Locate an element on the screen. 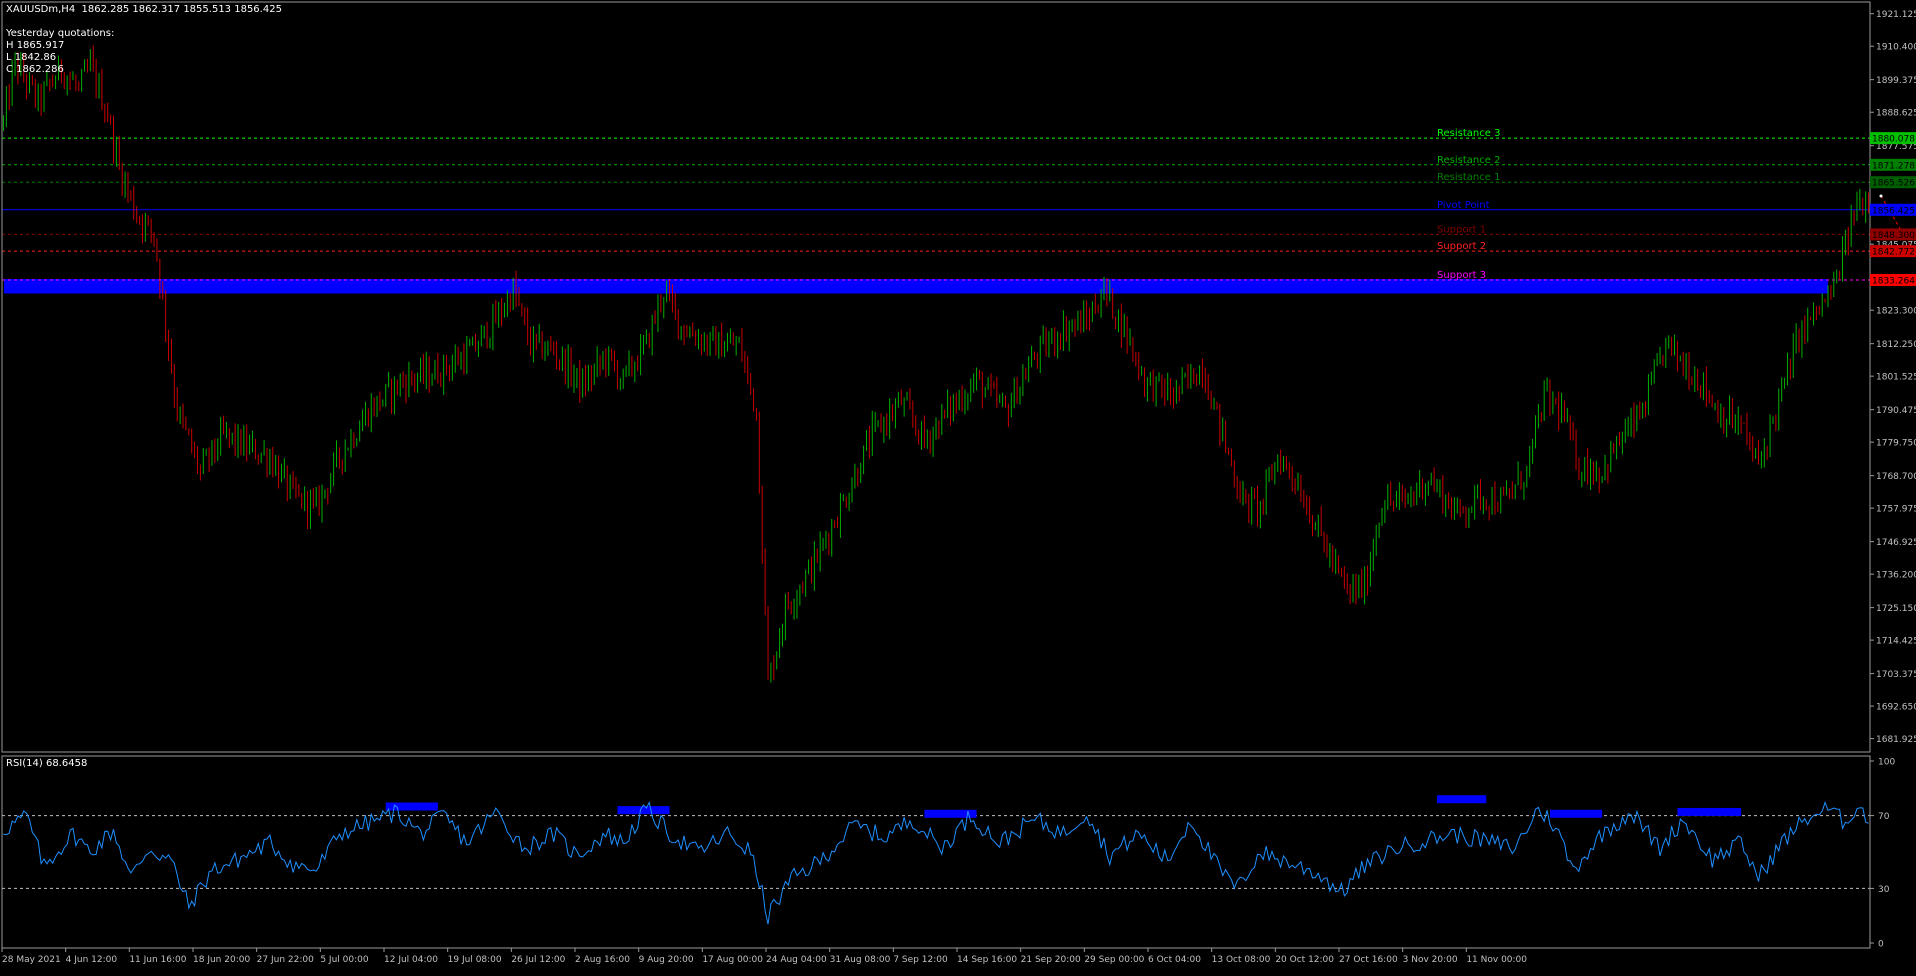 Image resolution: width=1916 pixels, height=976 pixels. time-tick-label: 19 Jul 08:00 is located at coordinates (475, 960).